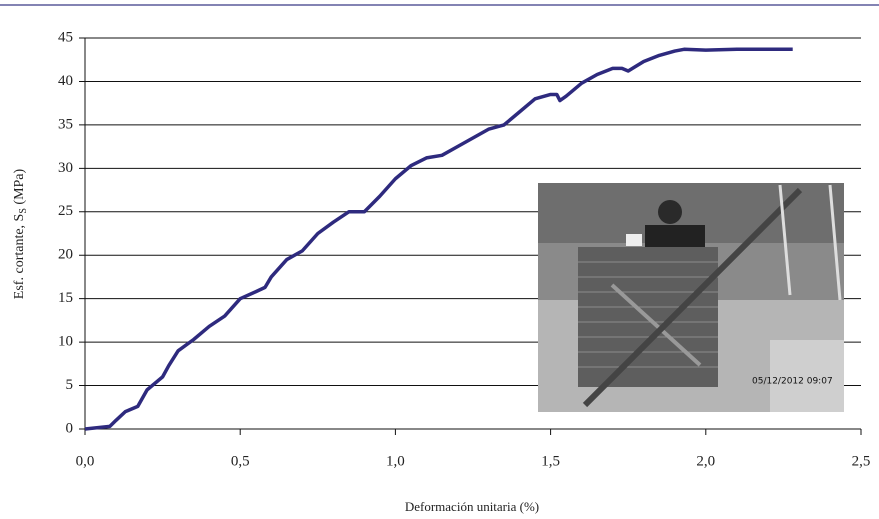 The width and height of the screenshot is (879, 519). What do you see at coordinates (835, 242) in the screenshot?
I see `photo-ladder-rail` at bounding box center [835, 242].